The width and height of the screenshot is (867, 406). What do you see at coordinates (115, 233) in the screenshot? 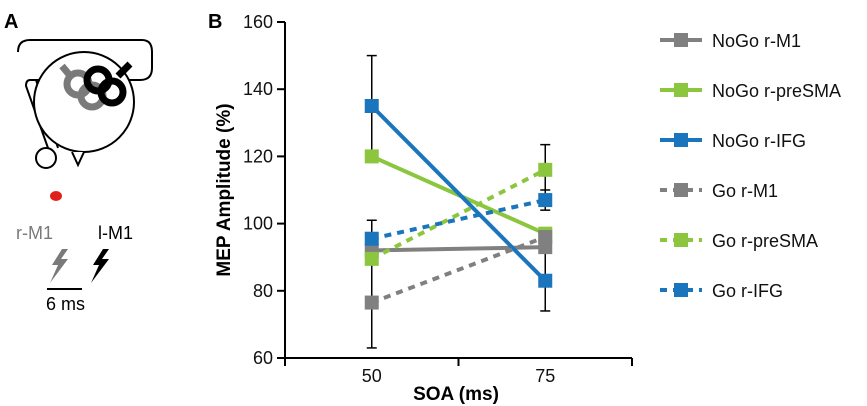
I see `label-l-m1: l-M1` at bounding box center [115, 233].